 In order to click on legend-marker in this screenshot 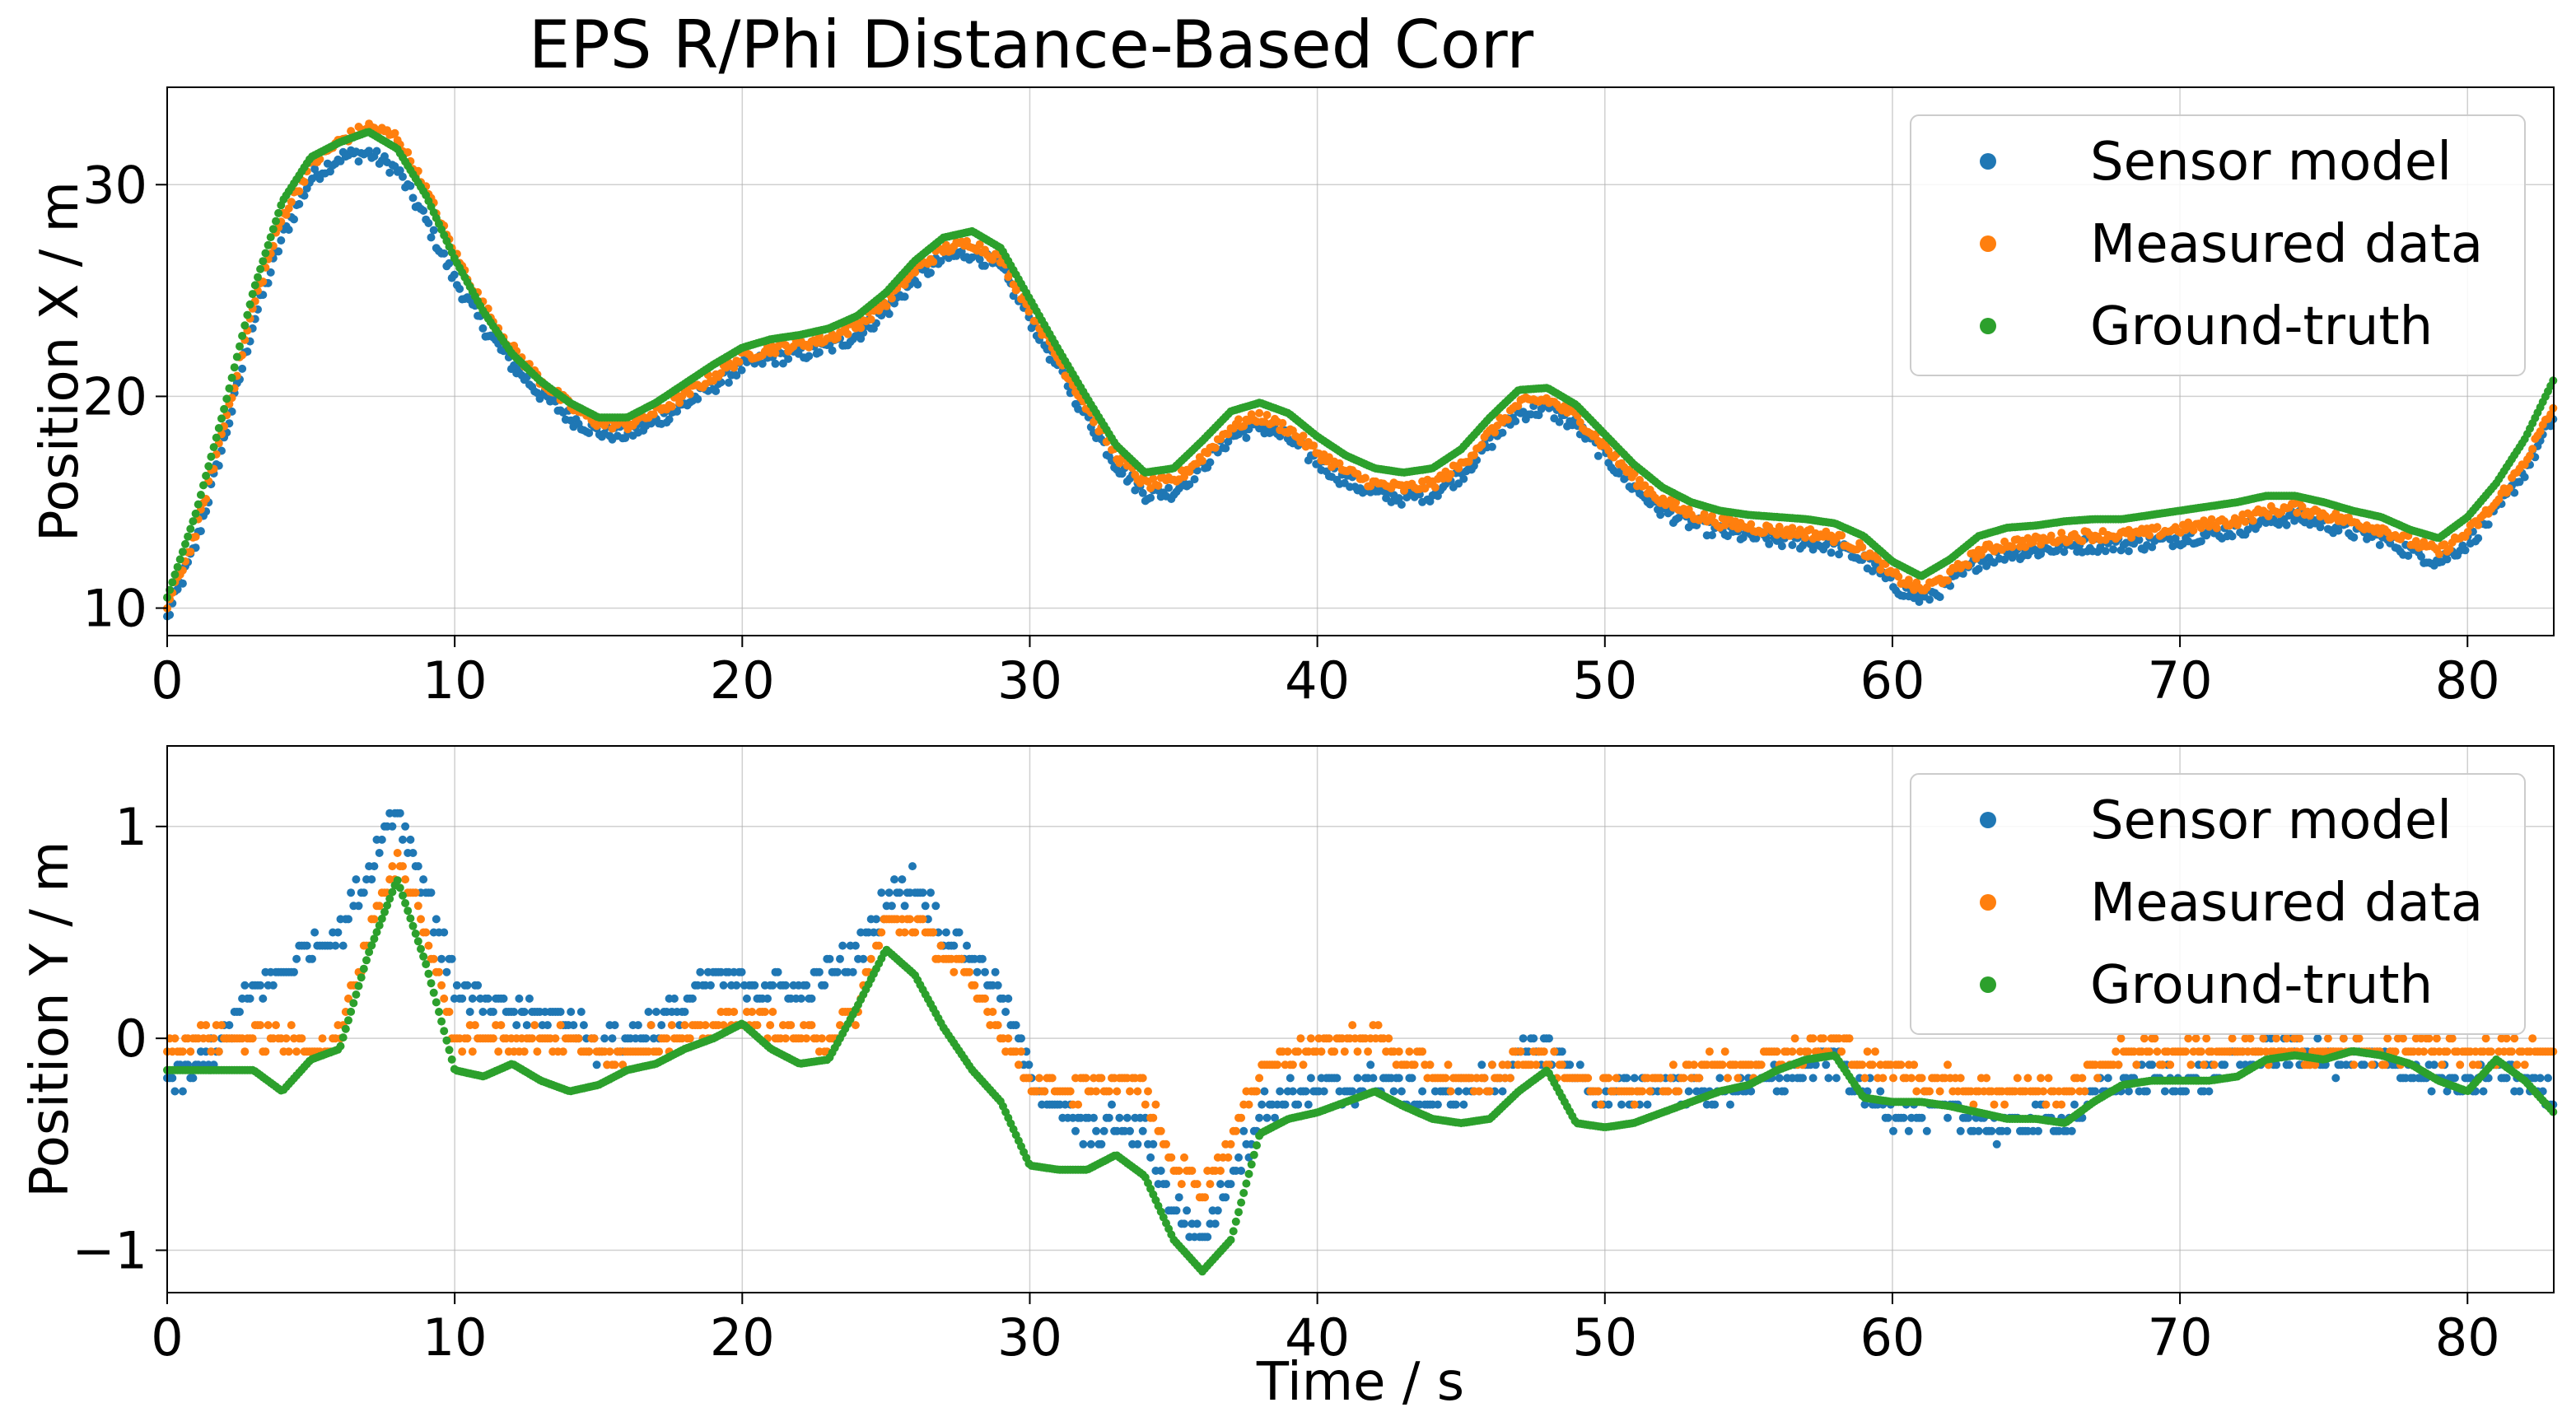, I will do `click(1988, 161)`.